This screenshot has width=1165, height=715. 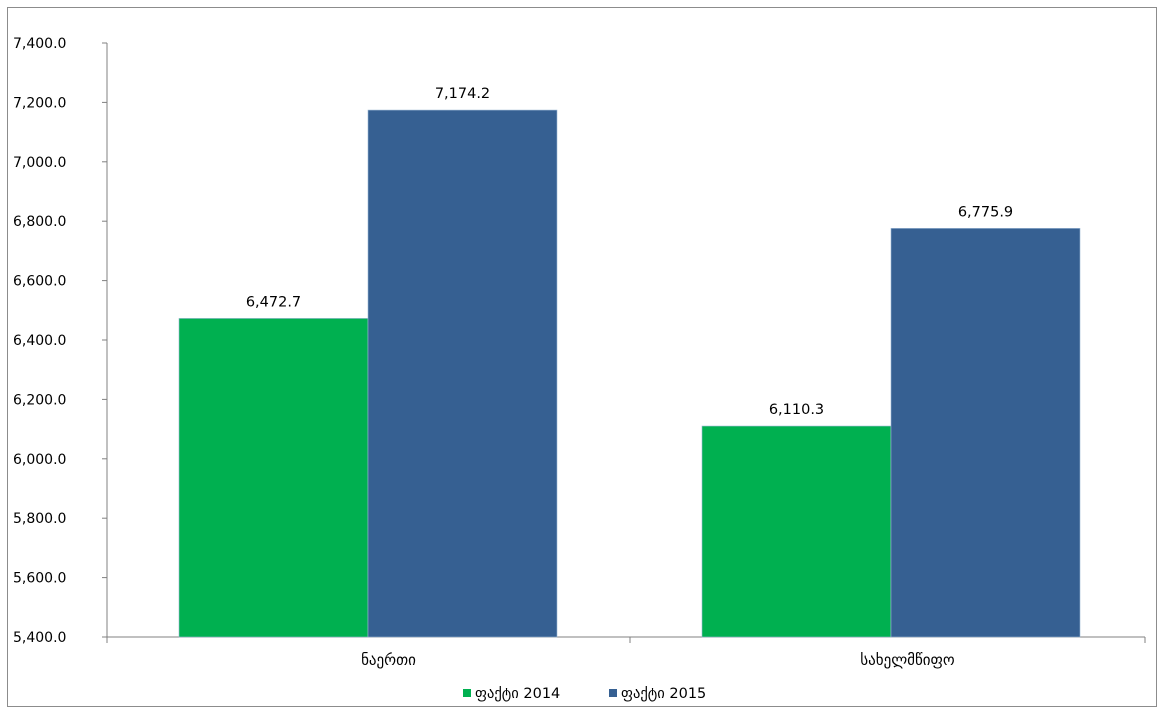 What do you see at coordinates (273, 302) in the screenshot?
I see `data-label: 6,472.7` at bounding box center [273, 302].